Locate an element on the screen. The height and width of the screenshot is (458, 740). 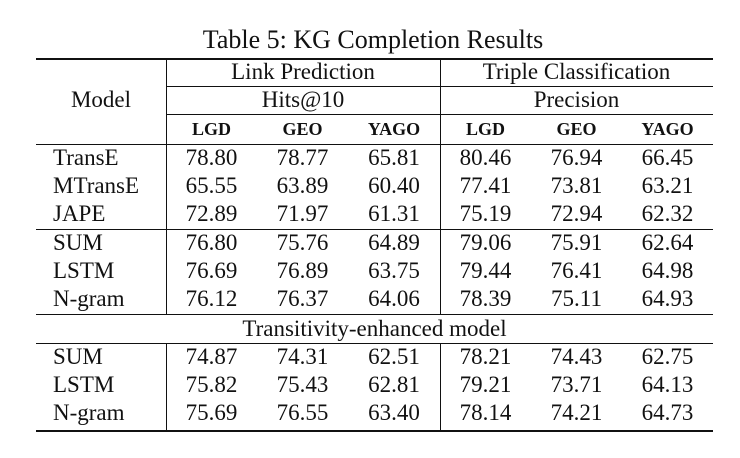
value-cell: 75.11 is located at coordinates (576, 298).